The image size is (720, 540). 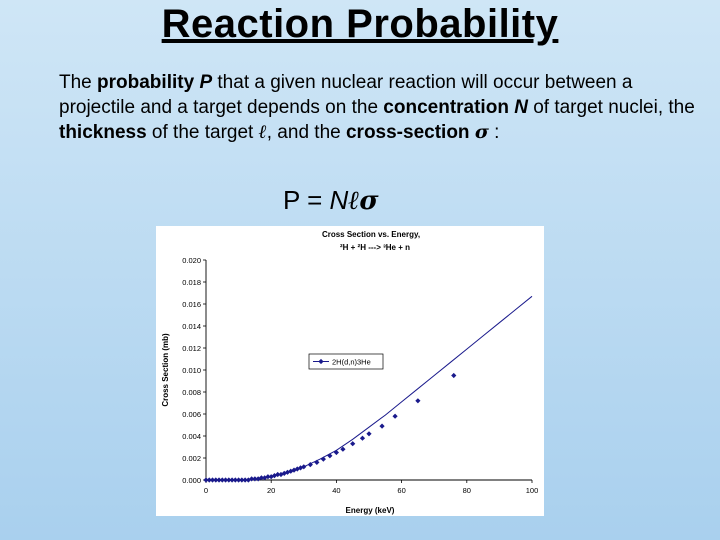 I want to click on y-tick-label: 0.014, so click(x=191, y=326).